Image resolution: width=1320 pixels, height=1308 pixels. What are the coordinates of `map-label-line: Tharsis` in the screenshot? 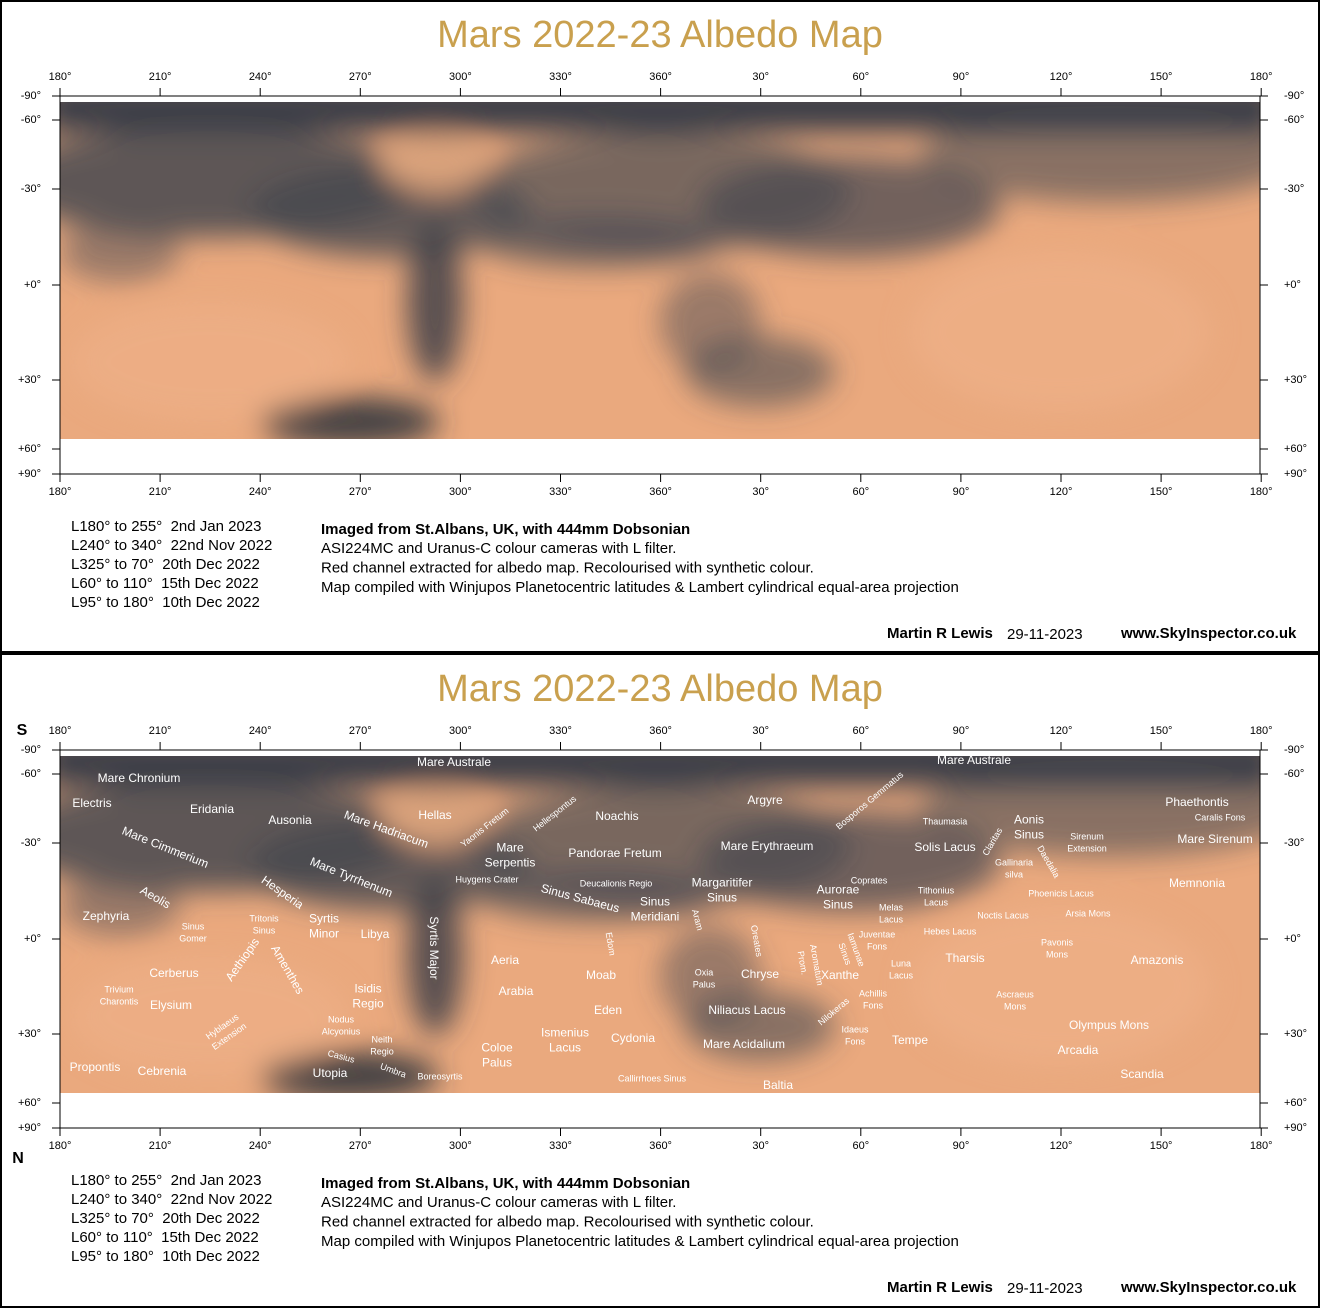 It's located at (964, 958).